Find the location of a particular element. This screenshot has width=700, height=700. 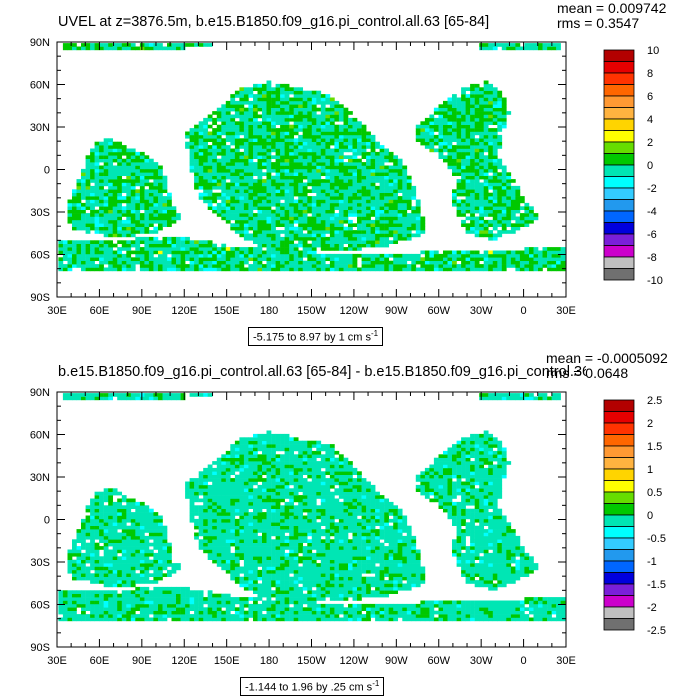

colorbar-label: -8 is located at coordinates (652, 258).